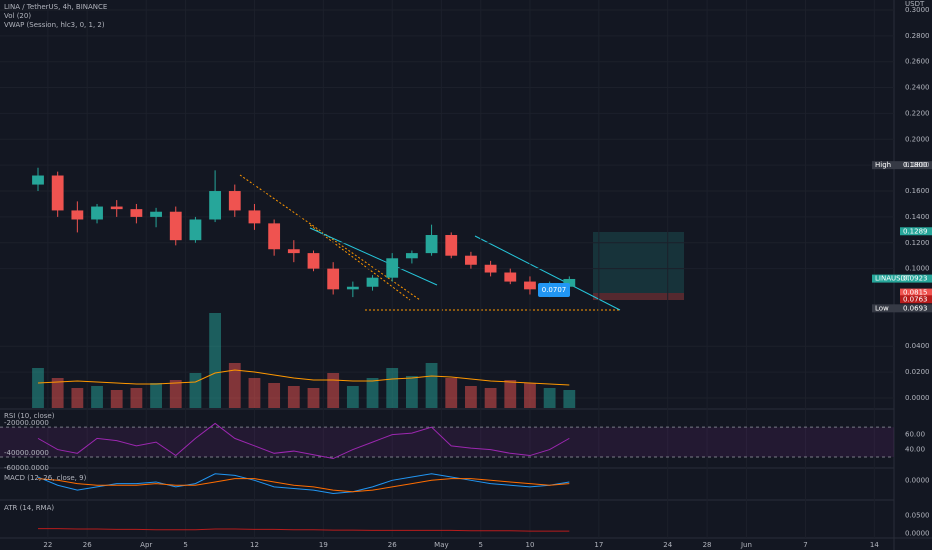 The height and width of the screenshot is (550, 932). I want to click on stop-zone, so click(638, 296).